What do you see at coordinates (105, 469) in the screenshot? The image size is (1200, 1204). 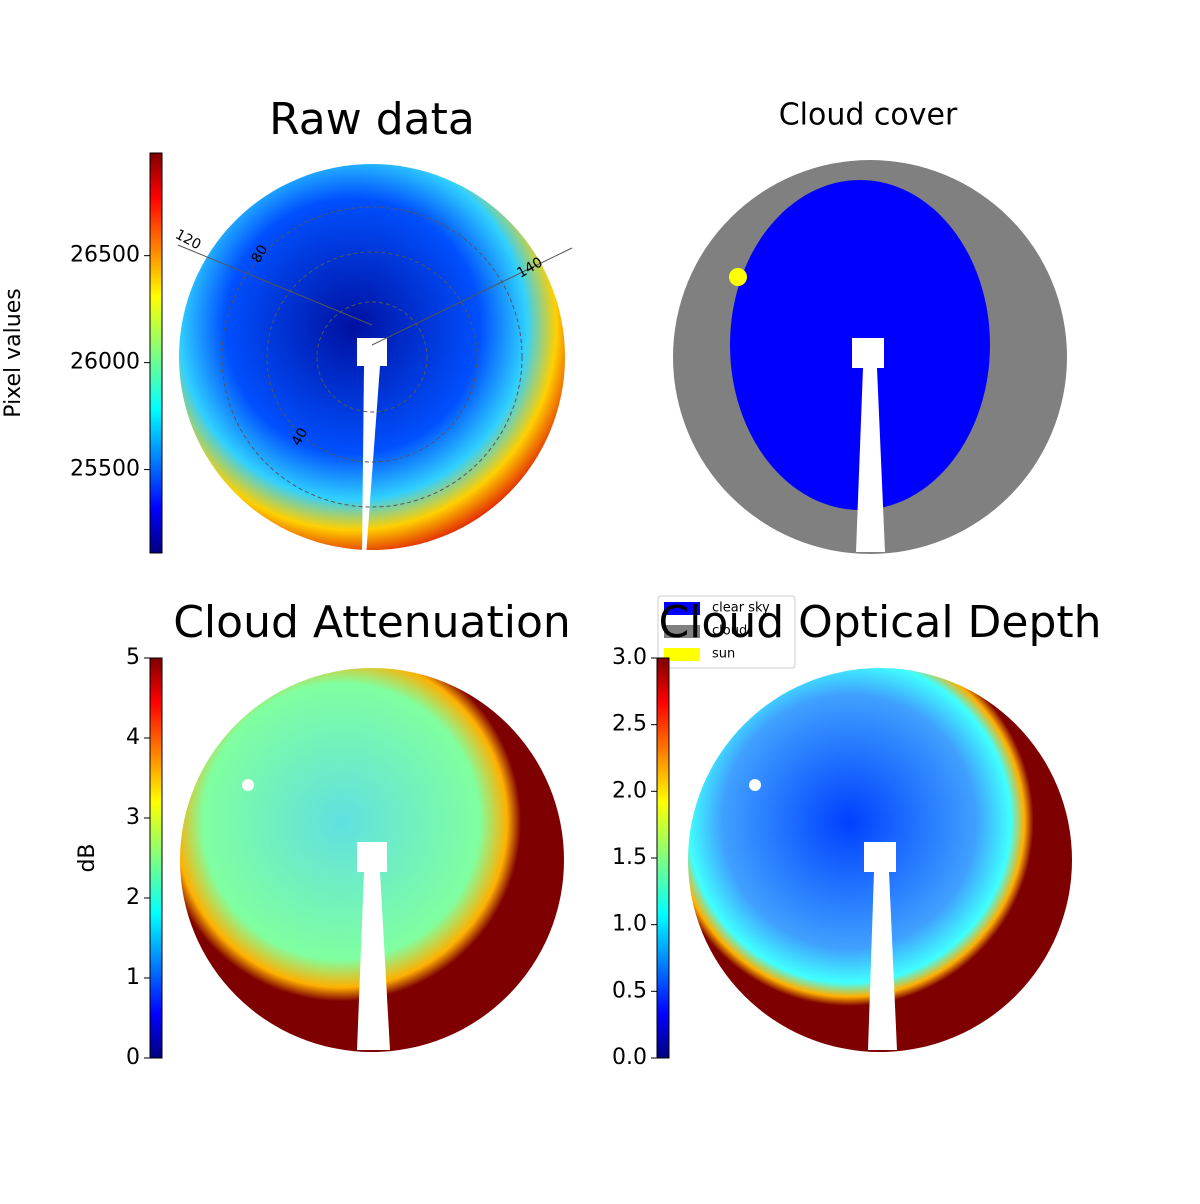 I see `colorbar-tick-label: 25500` at bounding box center [105, 469].